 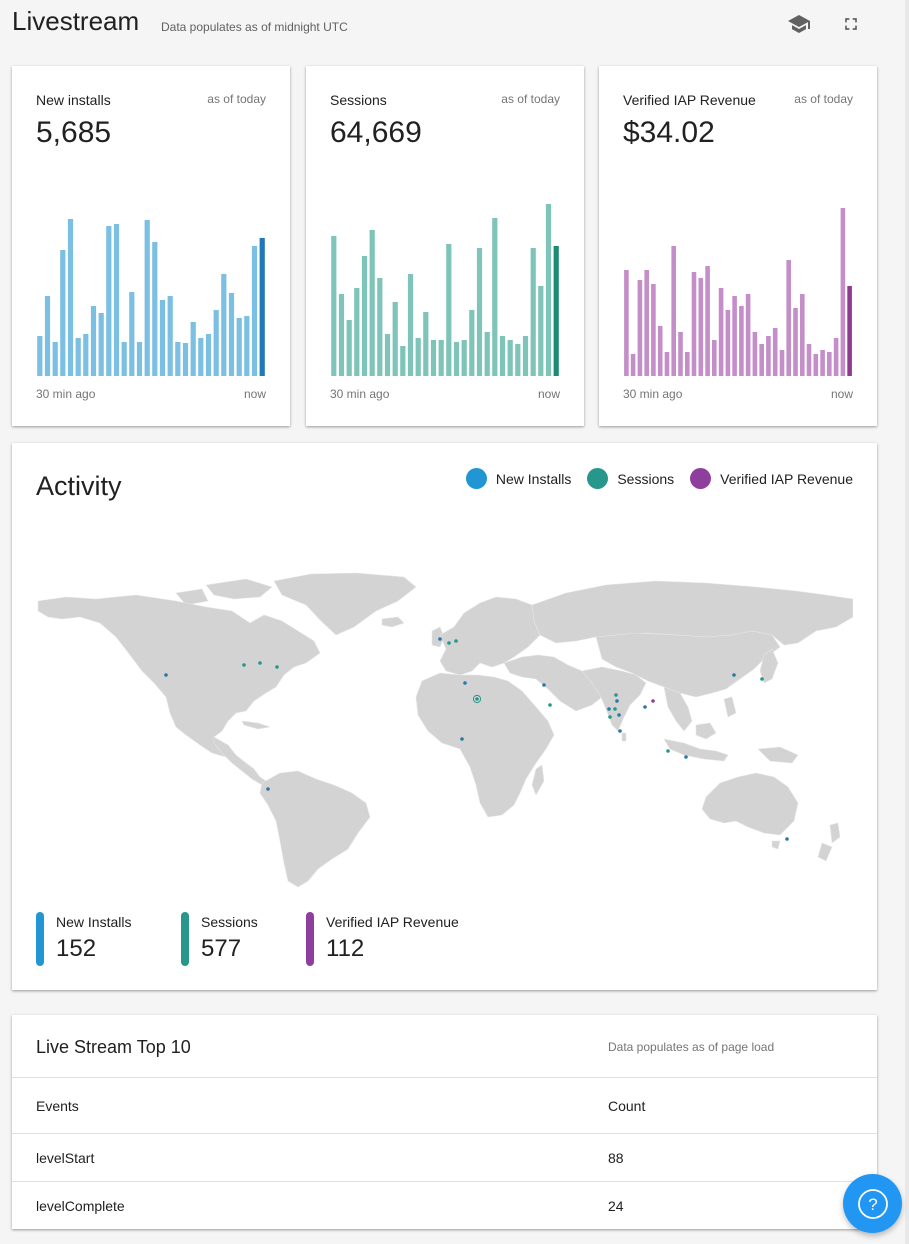 What do you see at coordinates (730, 707) in the screenshot?
I see `map-philippines` at bounding box center [730, 707].